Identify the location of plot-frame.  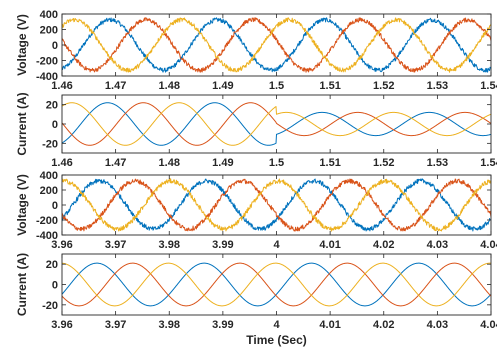
(276, 124).